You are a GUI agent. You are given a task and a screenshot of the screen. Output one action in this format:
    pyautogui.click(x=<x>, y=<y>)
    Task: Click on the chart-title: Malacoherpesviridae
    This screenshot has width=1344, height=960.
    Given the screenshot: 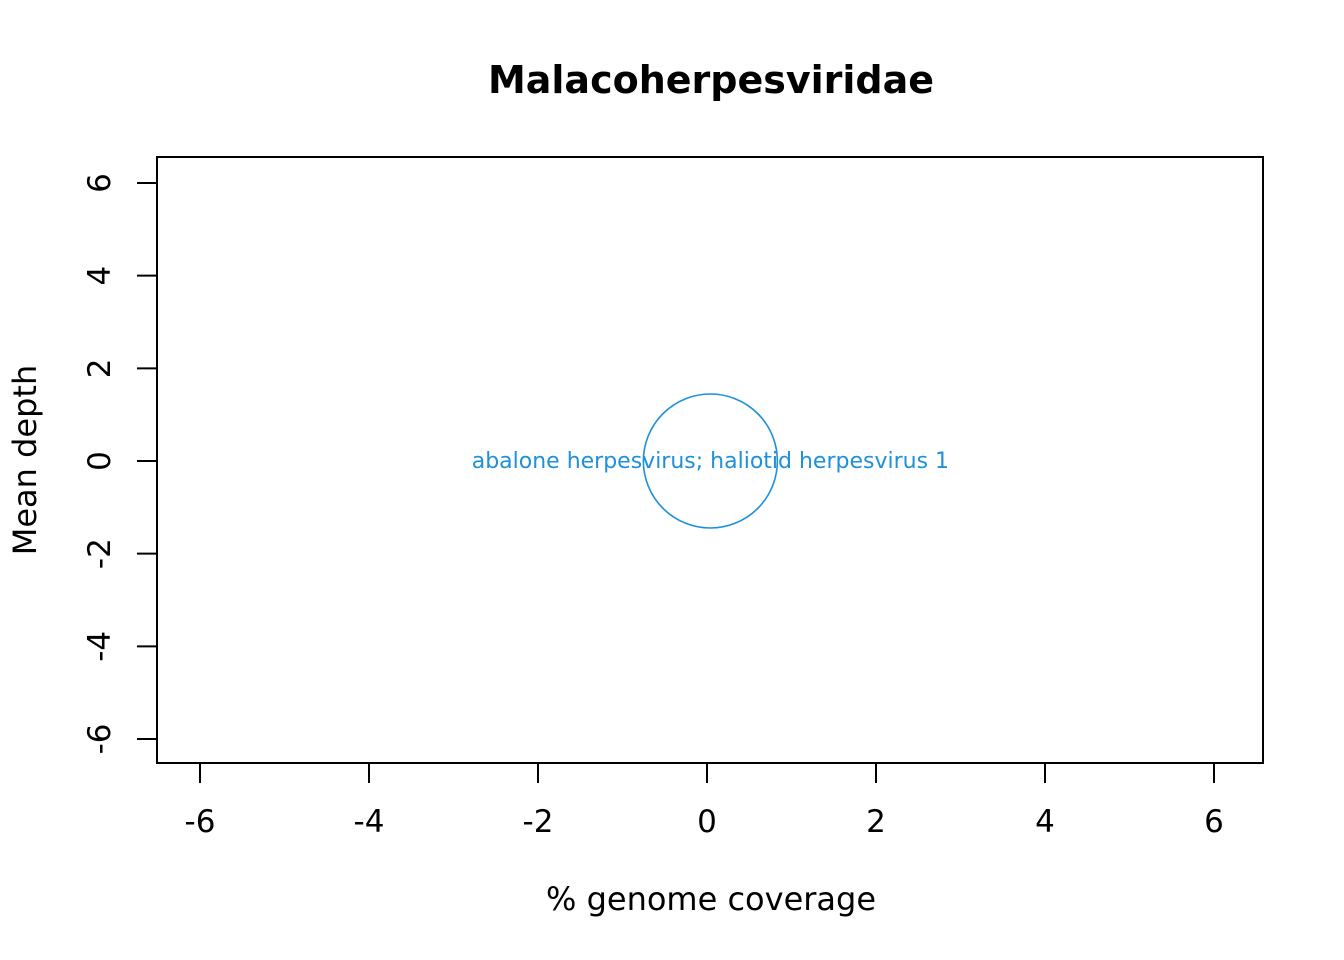 What is the action you would take?
    pyautogui.click(x=711, y=80)
    